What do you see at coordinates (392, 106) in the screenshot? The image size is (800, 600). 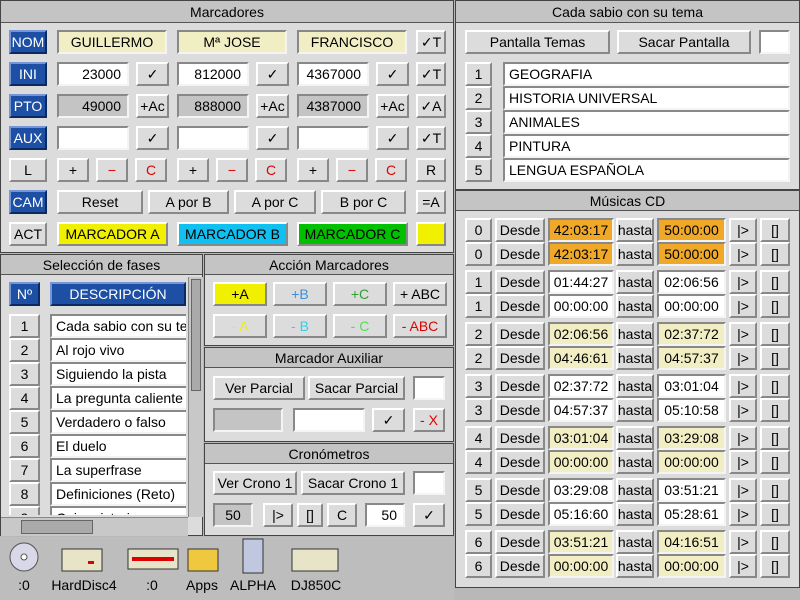 I see `score-button: +Ac` at bounding box center [392, 106].